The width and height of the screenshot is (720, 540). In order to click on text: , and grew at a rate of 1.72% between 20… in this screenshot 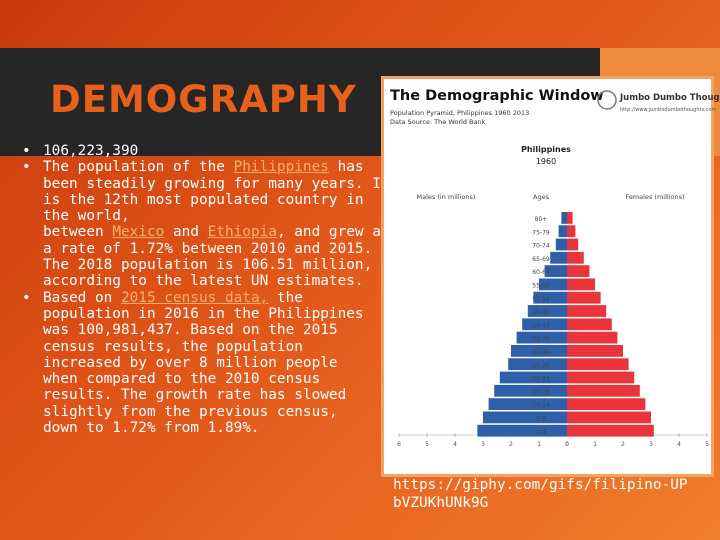, I will do `click(216, 257)`.